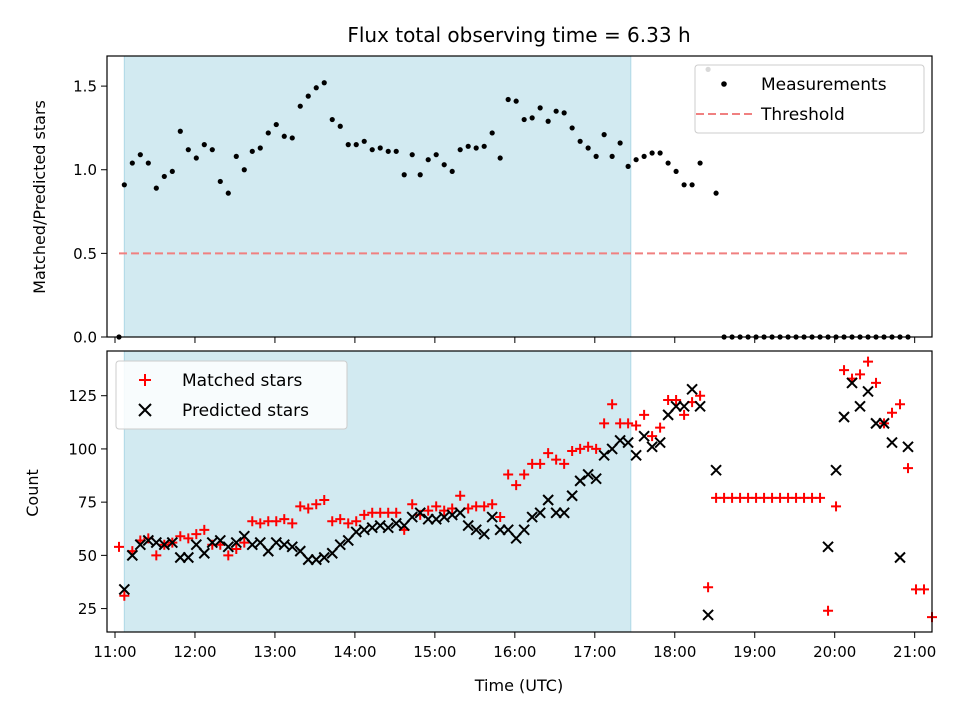 Image resolution: width=960 pixels, height=720 pixels. What do you see at coordinates (809, 99) in the screenshot?
I see `legend: Measurements Threshold` at bounding box center [809, 99].